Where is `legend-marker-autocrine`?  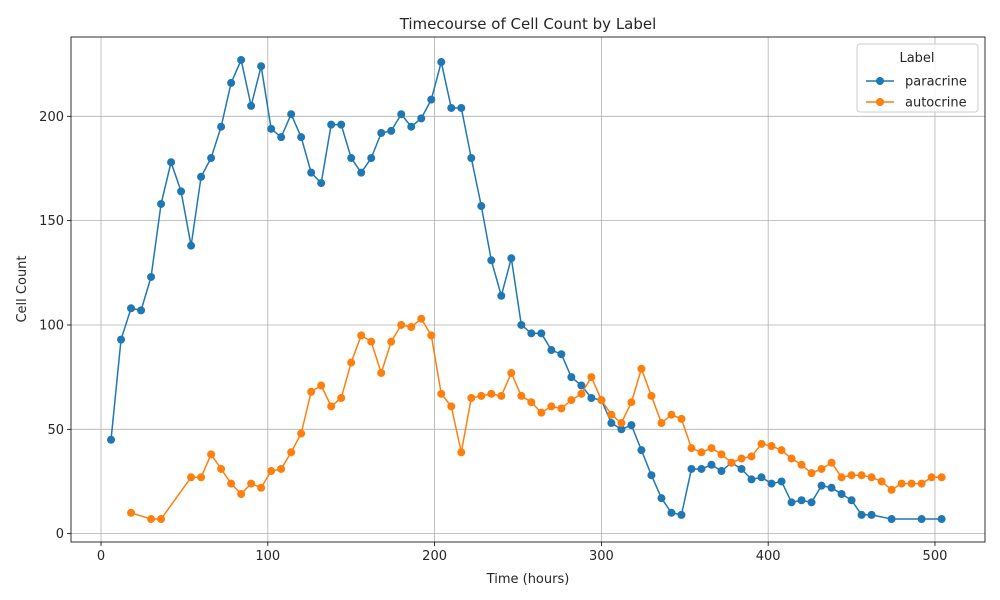 legend-marker-autocrine is located at coordinates (880, 102).